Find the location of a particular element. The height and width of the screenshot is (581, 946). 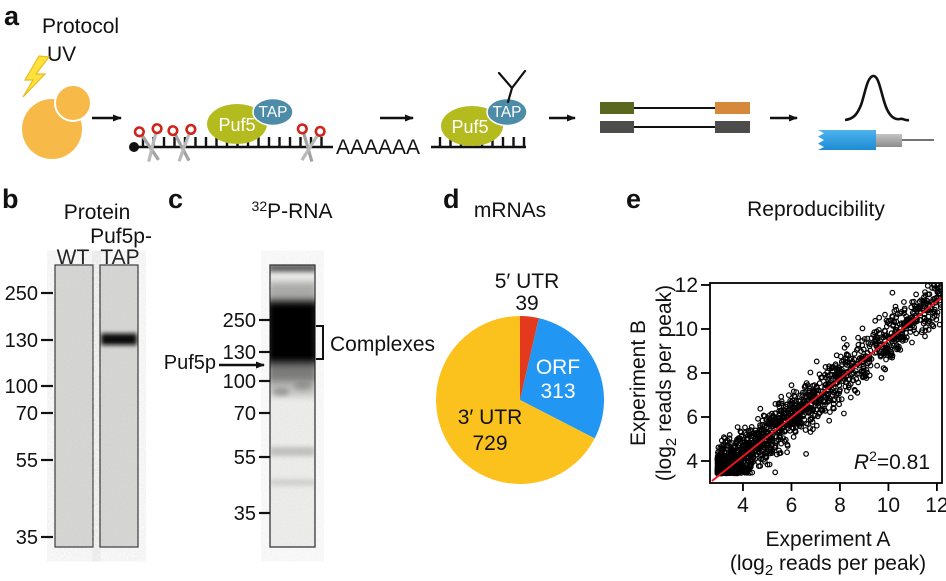

sequencing-read-icon is located at coordinates (876, 140).